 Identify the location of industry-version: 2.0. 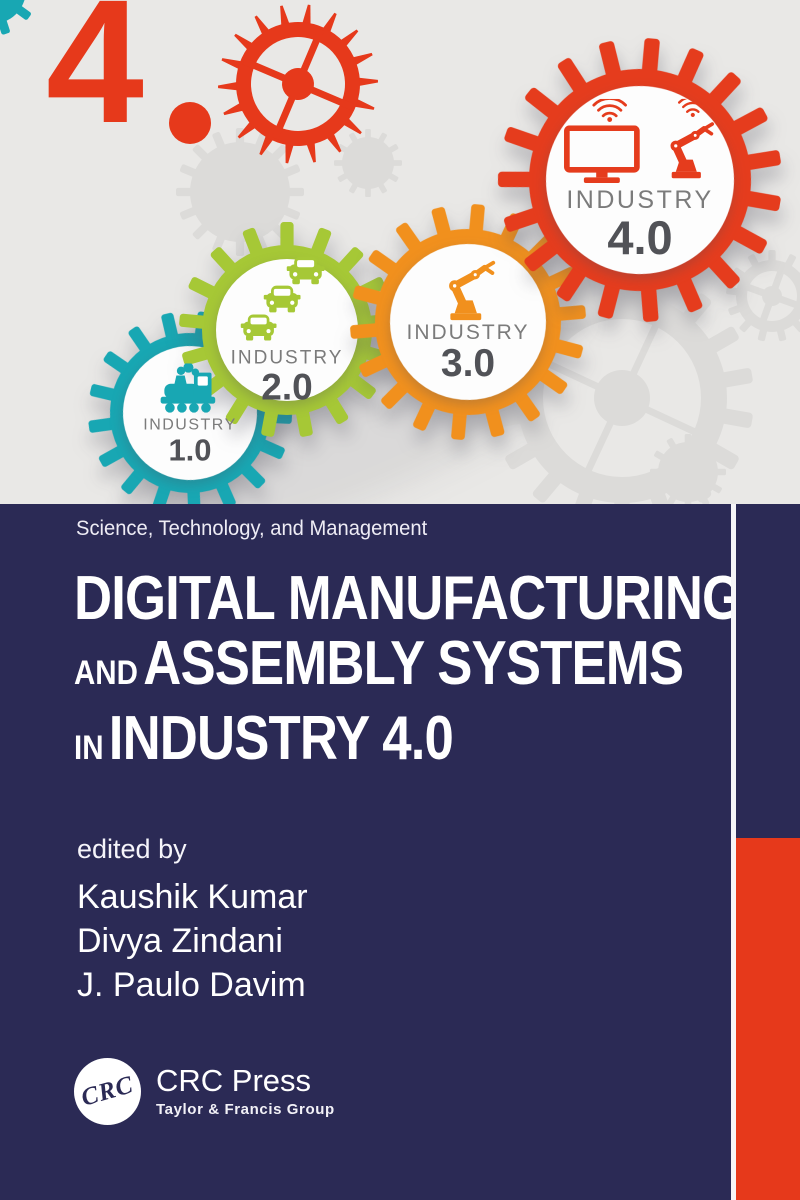
(287, 387).